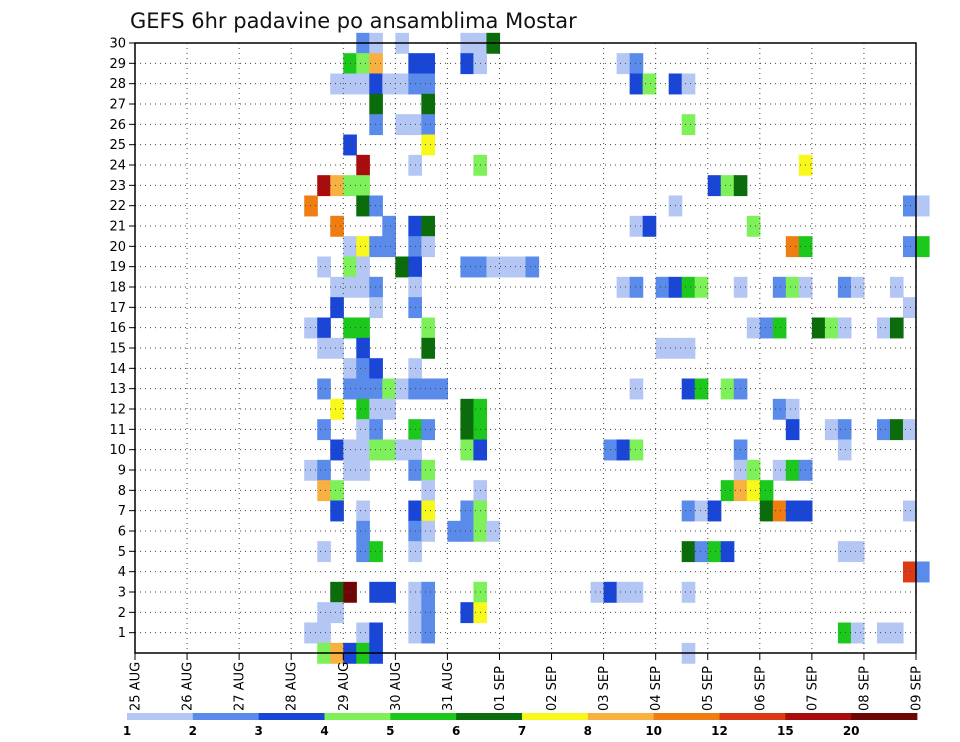 This screenshot has height=742, width=960. Describe the element at coordinates (500, 688) in the screenshot. I see `x-tick-label: 01 SEP` at that location.